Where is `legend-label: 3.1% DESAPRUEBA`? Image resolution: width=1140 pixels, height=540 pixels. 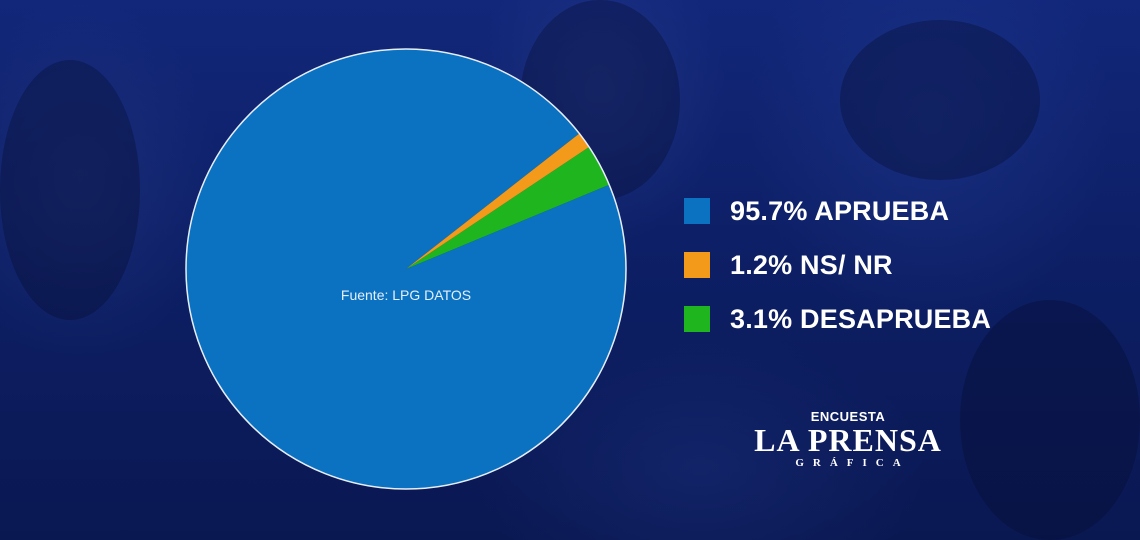 legend-label: 3.1% DESAPRUEBA is located at coordinates (861, 318).